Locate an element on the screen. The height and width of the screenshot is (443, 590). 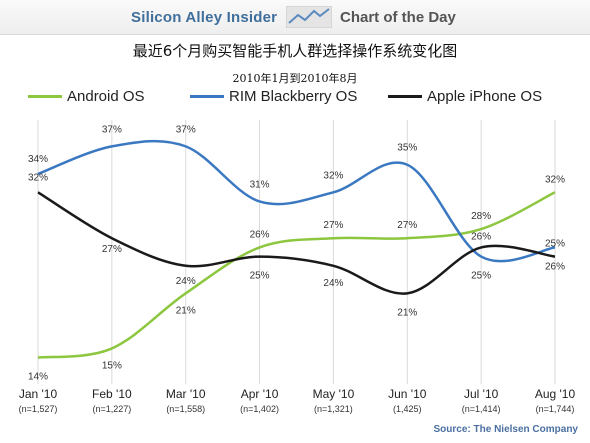
x-sample-size: (n=1,527) is located at coordinates (38, 409).